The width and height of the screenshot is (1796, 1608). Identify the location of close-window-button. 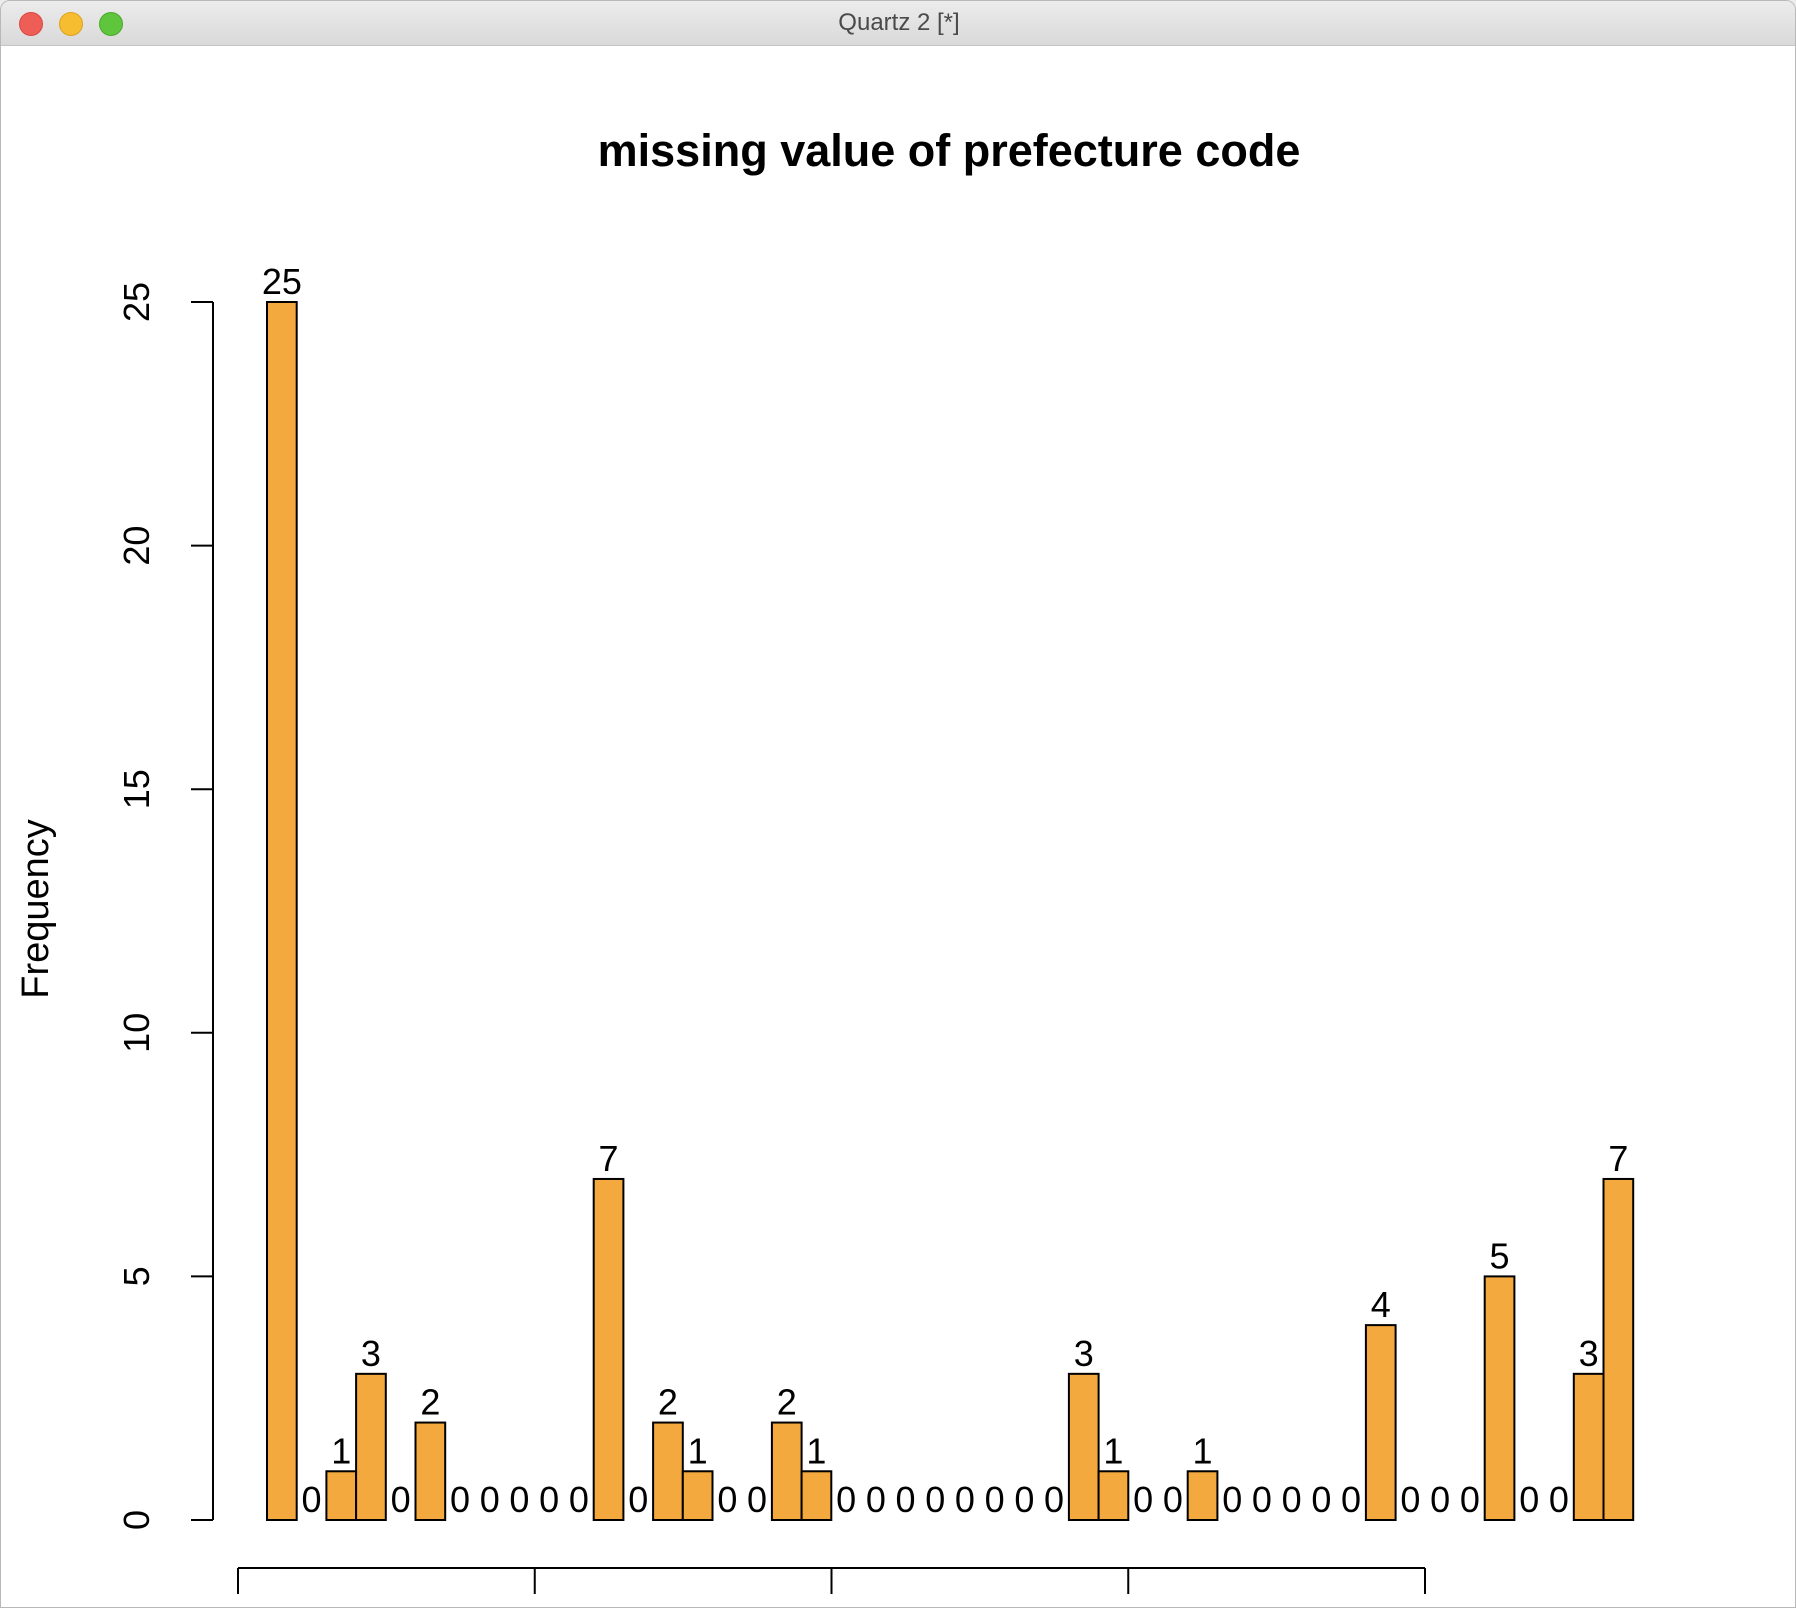
(31, 24).